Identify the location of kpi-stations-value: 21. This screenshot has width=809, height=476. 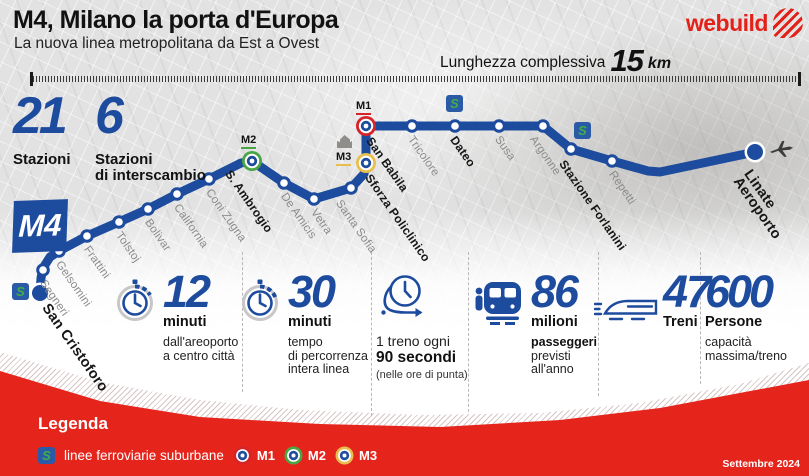
(40, 116).